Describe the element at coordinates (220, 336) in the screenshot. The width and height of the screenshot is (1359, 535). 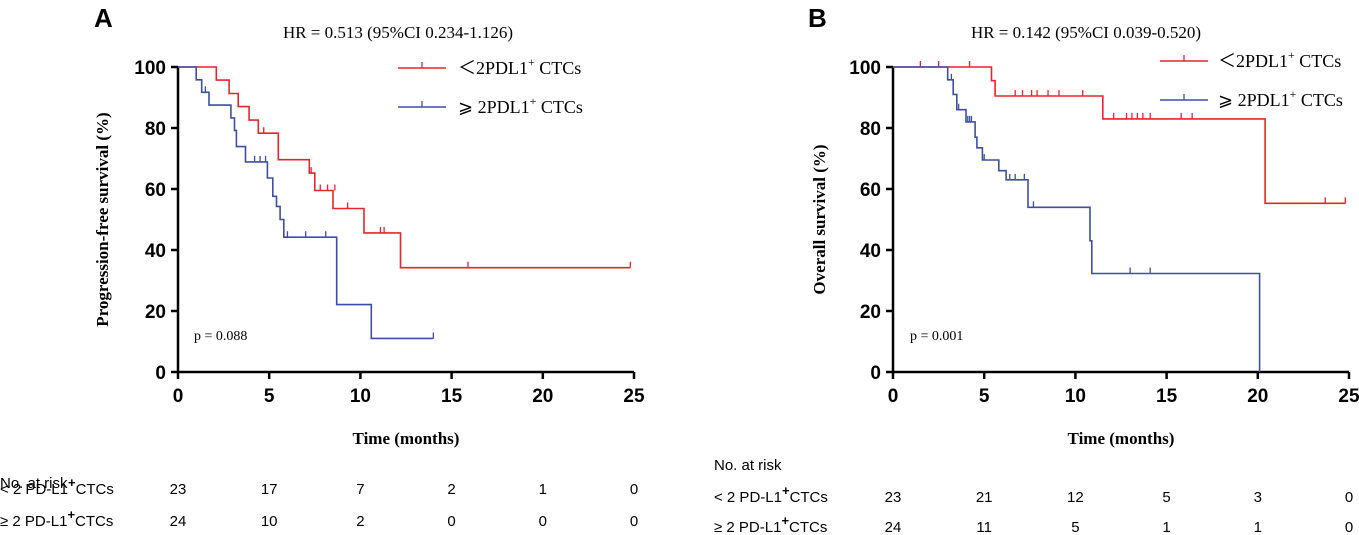
I see `p-value-annotation: p = 0.088` at that location.